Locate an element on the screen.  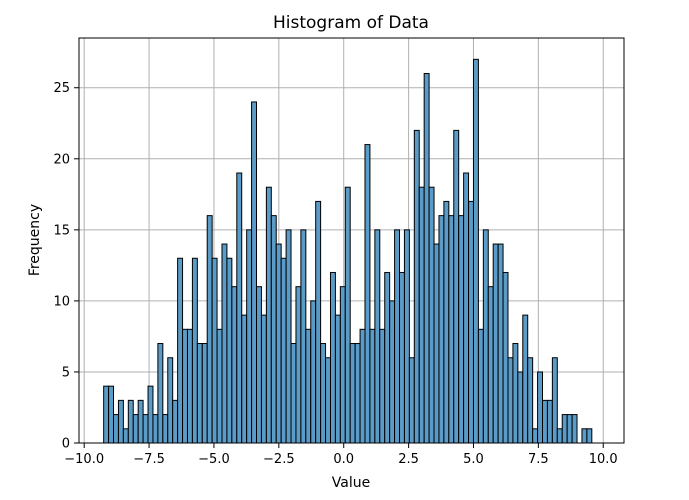
x-tick-label: −10.0 is located at coordinates (84, 459).